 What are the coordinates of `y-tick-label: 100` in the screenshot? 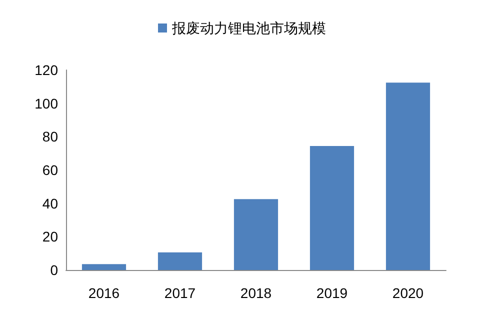 It's located at (46, 103).